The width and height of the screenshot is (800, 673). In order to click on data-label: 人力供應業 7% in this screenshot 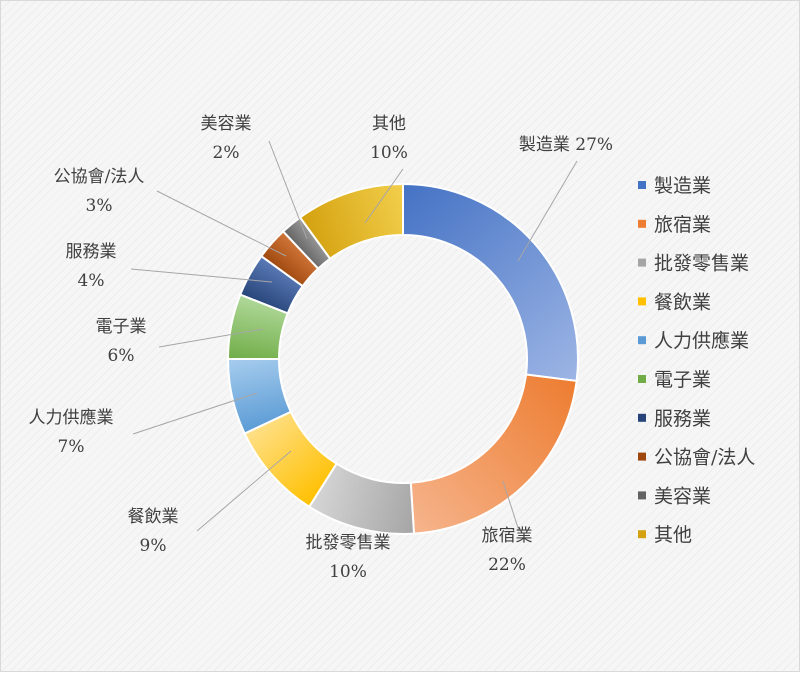, I will do `click(71, 432)`.